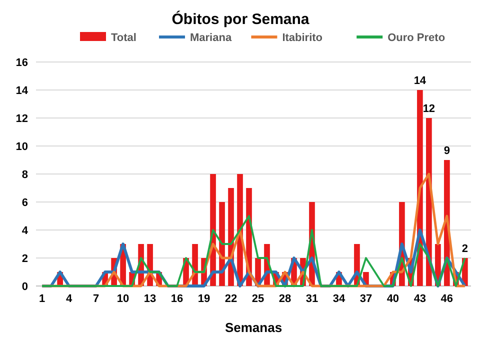 The height and width of the screenshot is (350, 481). Describe the element at coordinates (465, 249) in the screenshot. I see `data-label: 2` at that location.